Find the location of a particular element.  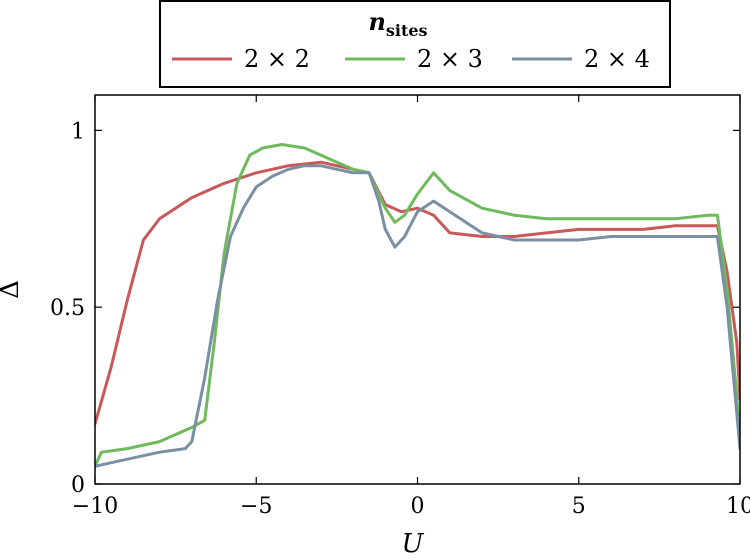

x-tick-label: −5 is located at coordinates (256, 506).